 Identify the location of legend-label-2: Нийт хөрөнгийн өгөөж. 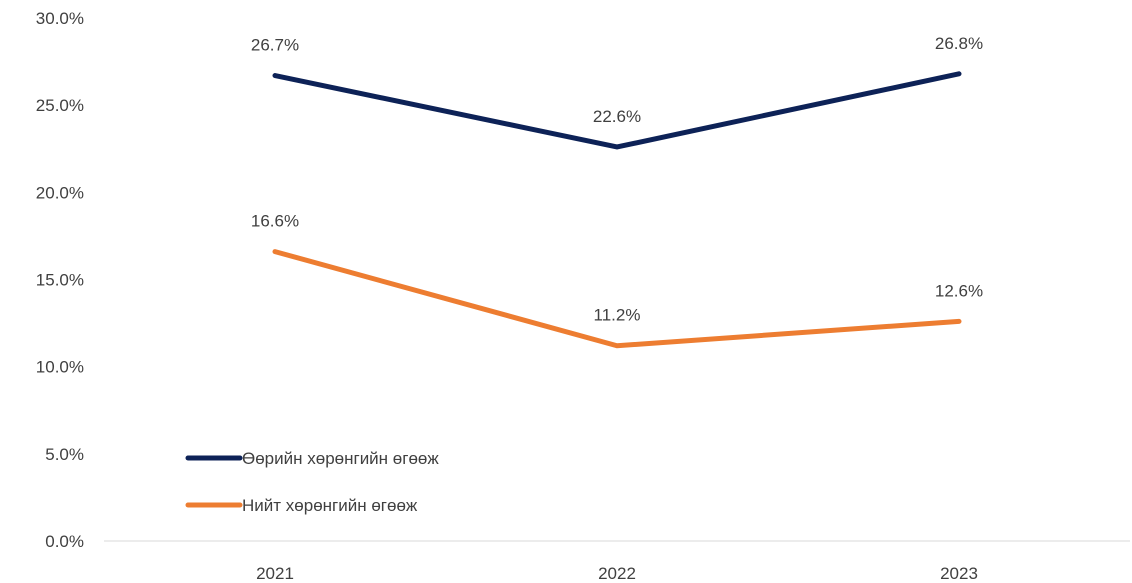
(330, 505).